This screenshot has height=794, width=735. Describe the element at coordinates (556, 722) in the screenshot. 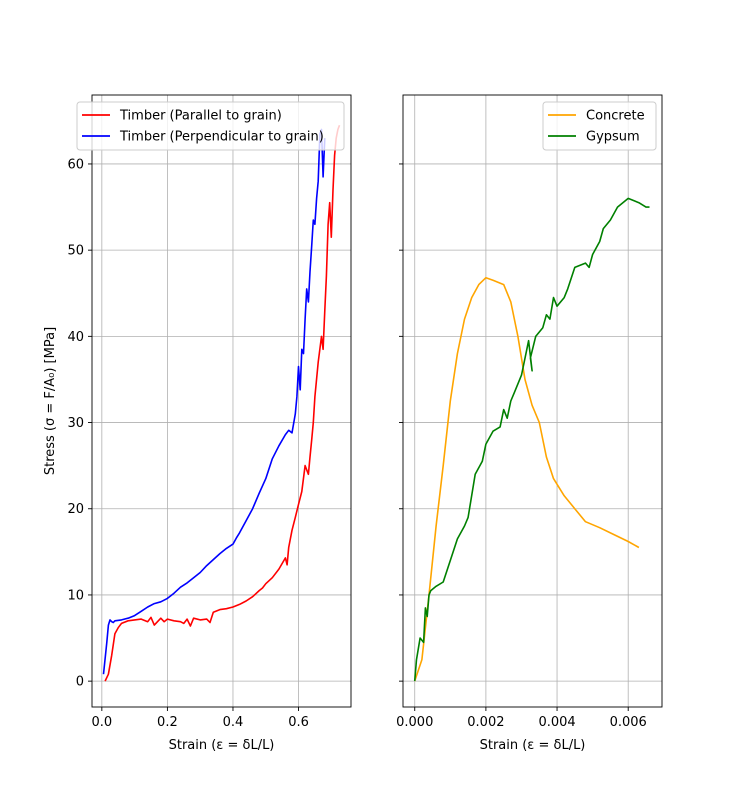

I see `x-tick-label: 0.004` at that location.